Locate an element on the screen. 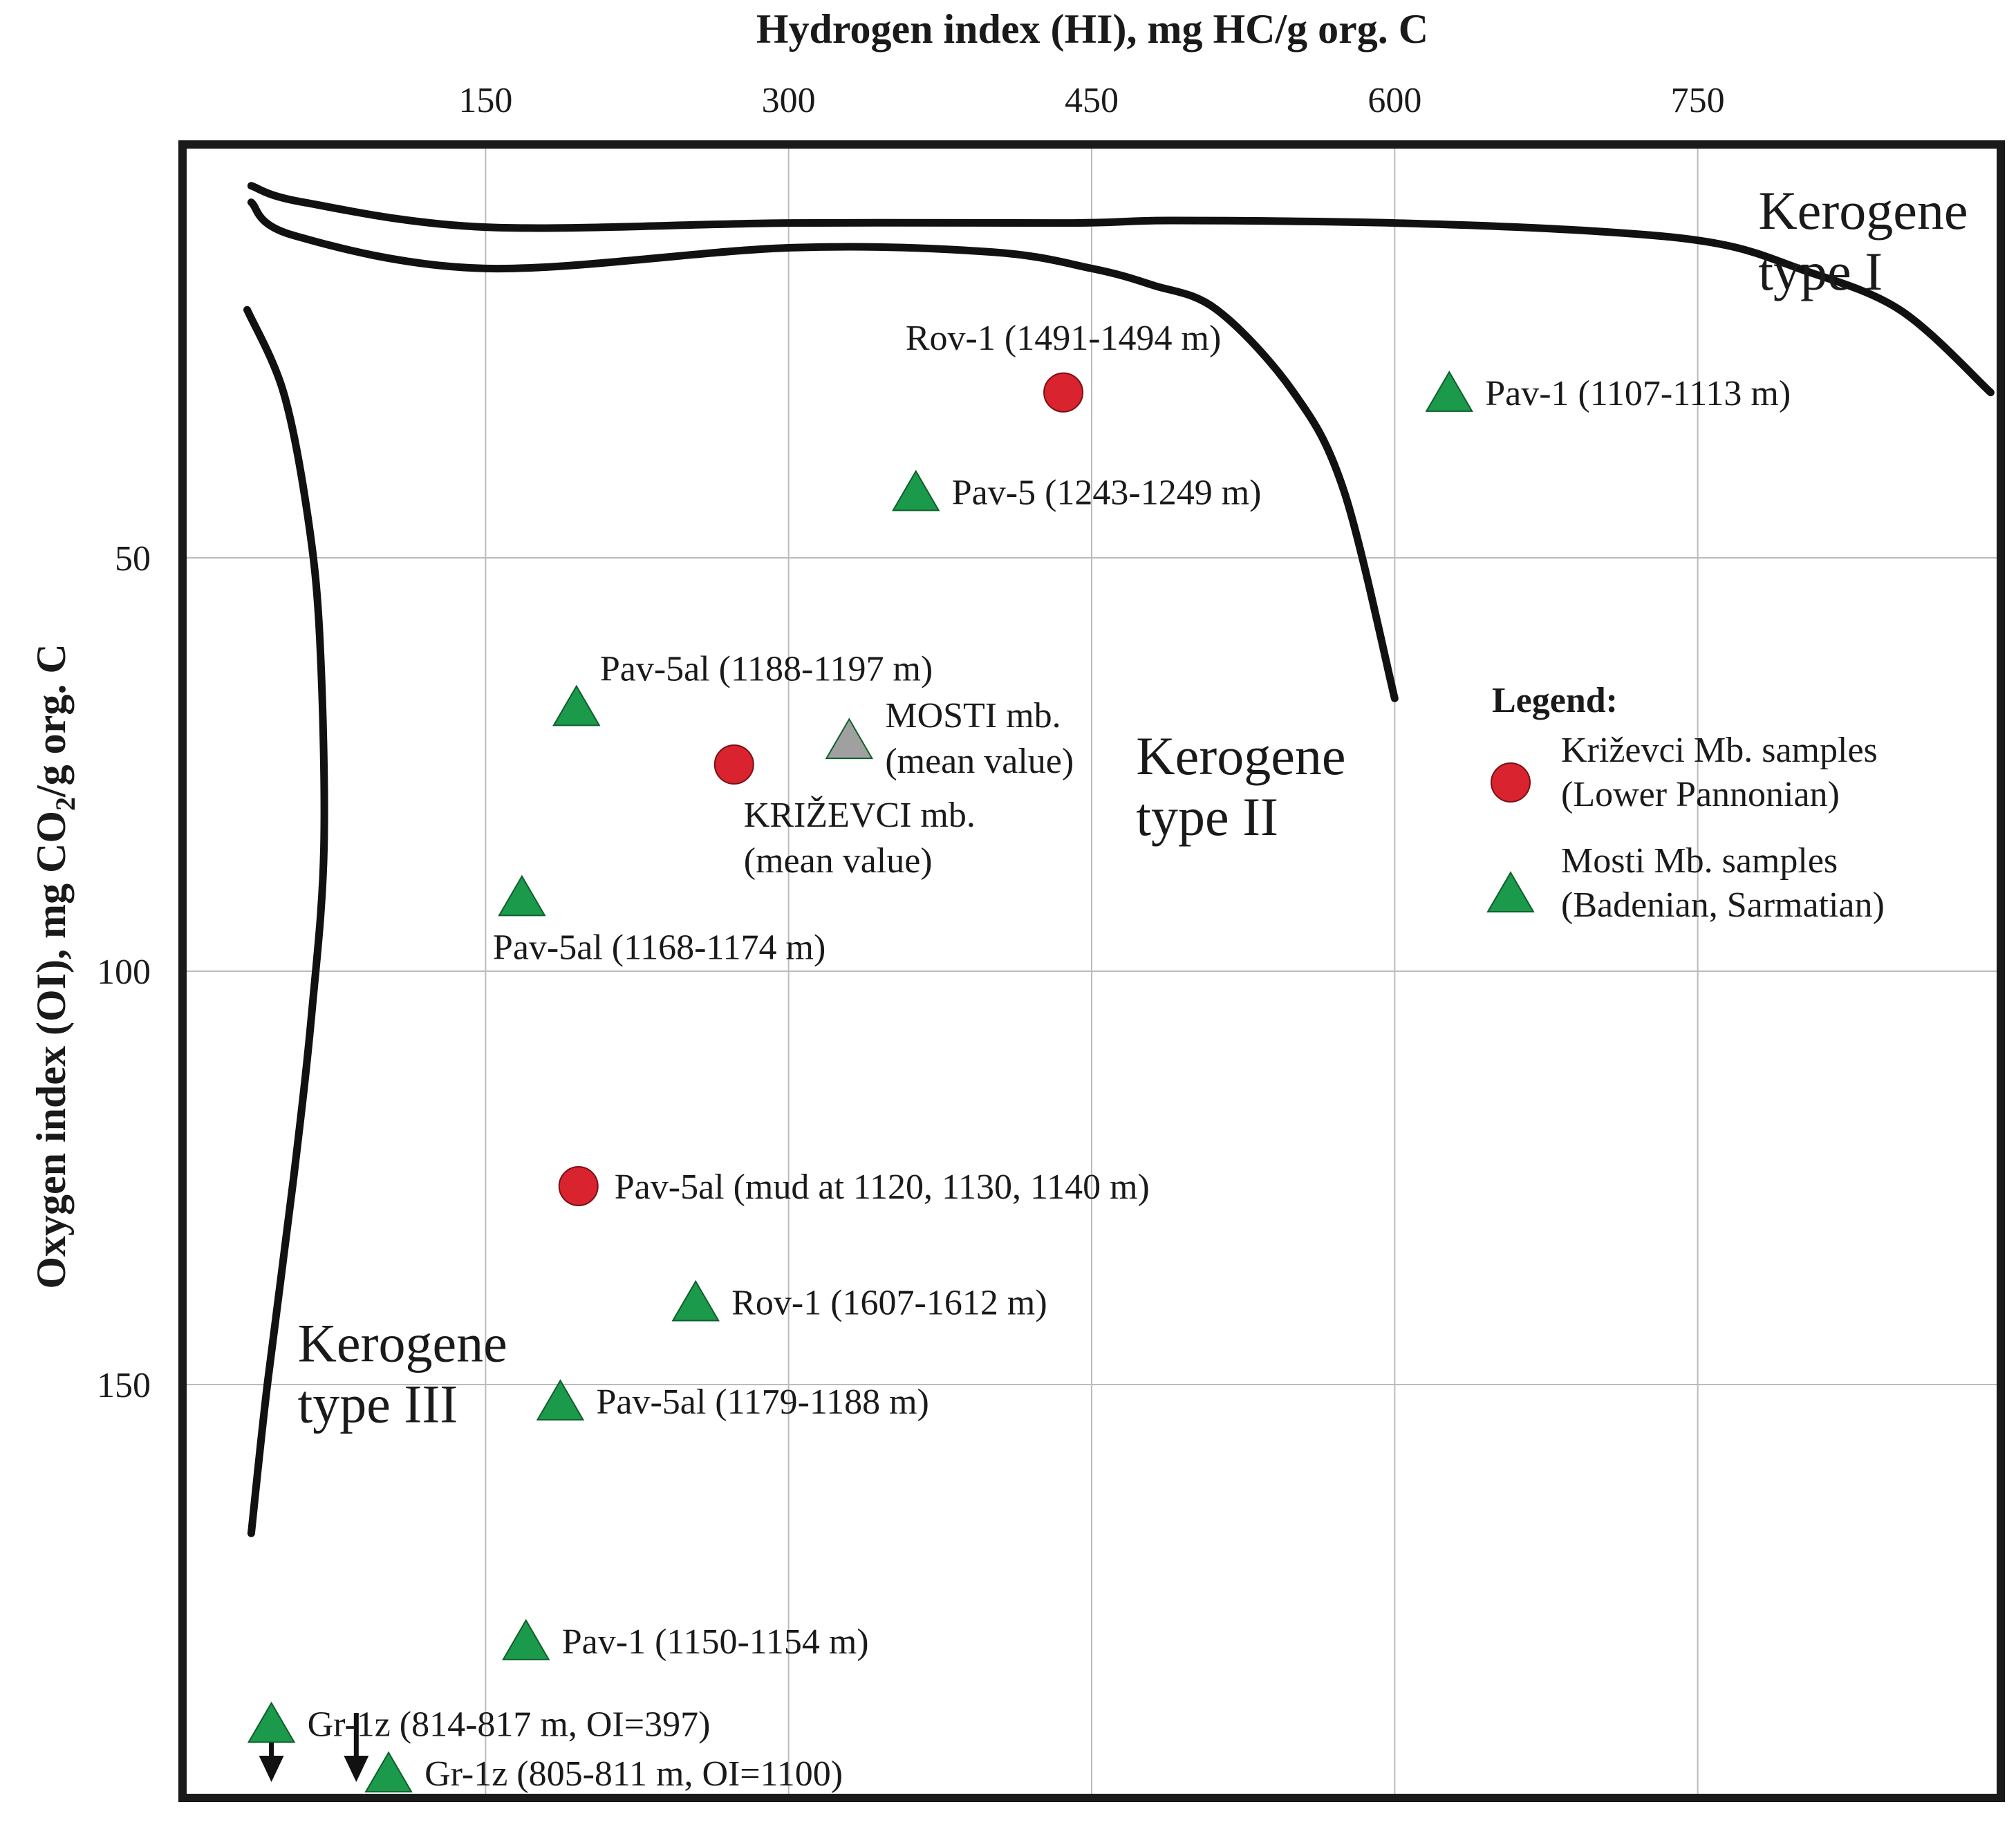  legend-label-kri-evci-mb-samples: Križevci Mb. samples is located at coordinates (1719, 750).